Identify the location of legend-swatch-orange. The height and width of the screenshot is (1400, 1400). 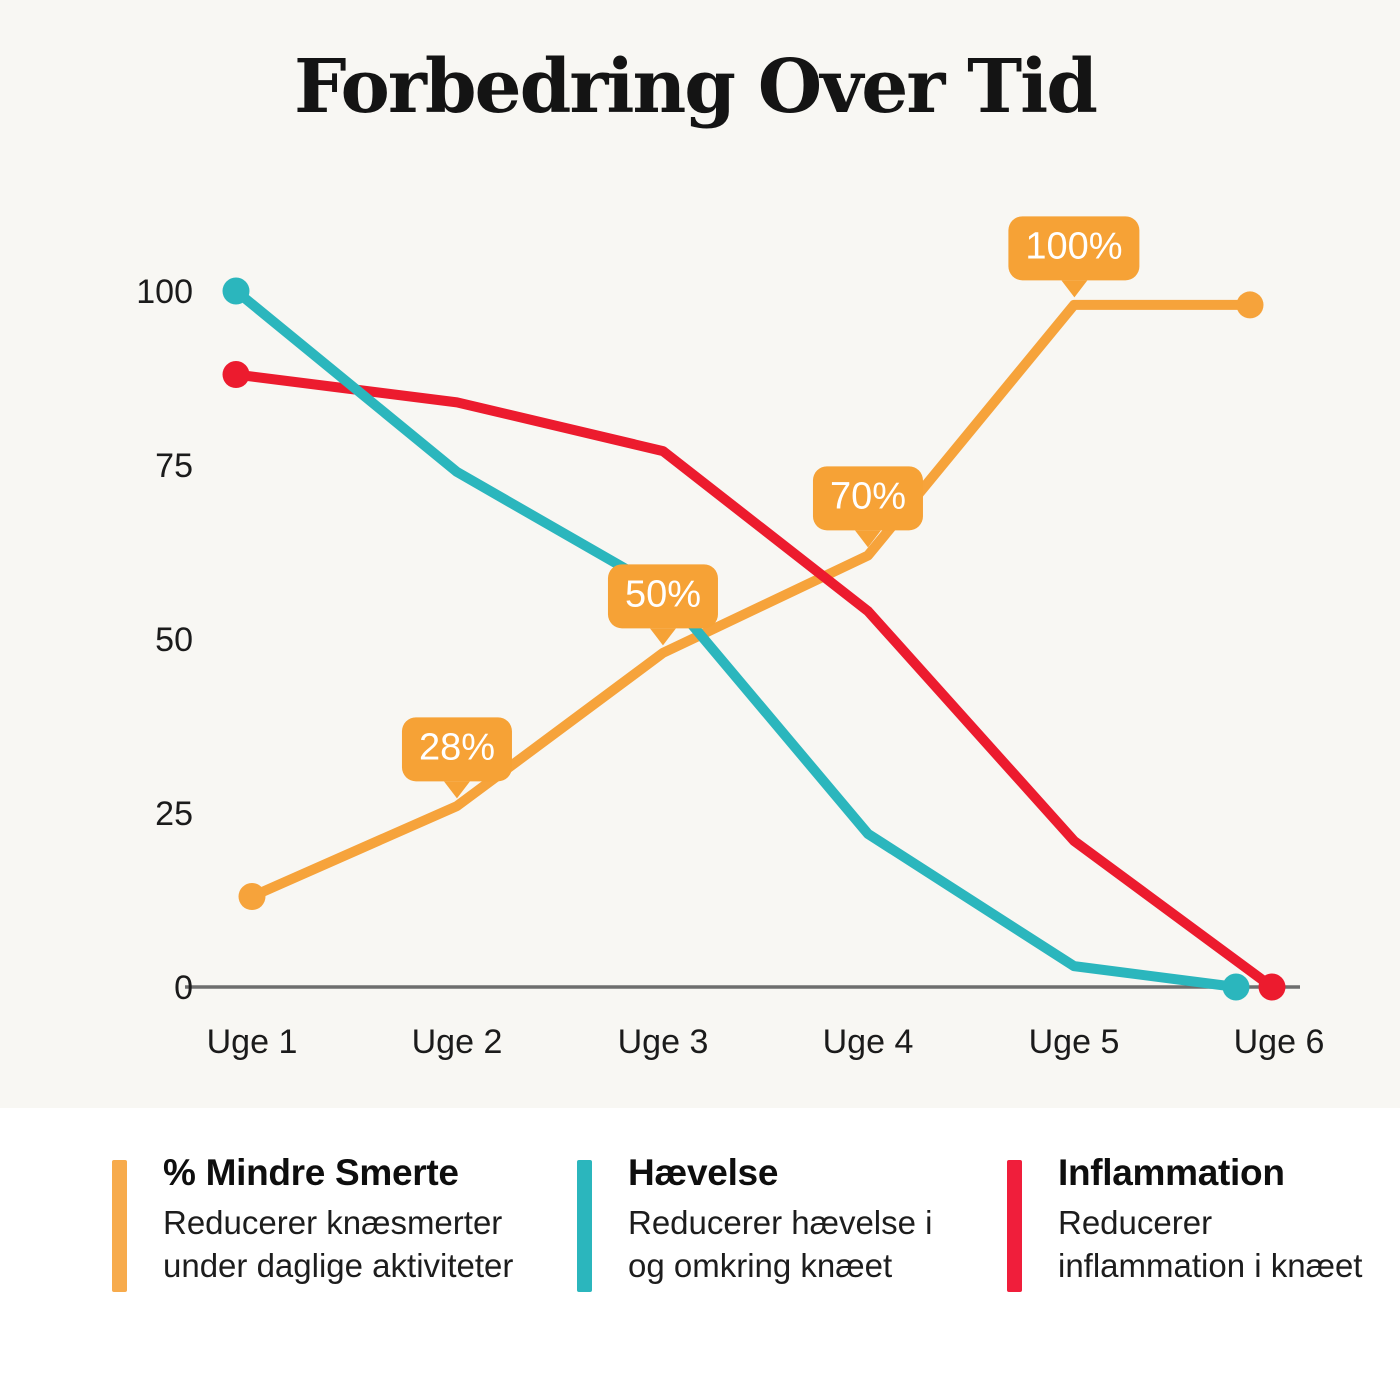
(119, 1226).